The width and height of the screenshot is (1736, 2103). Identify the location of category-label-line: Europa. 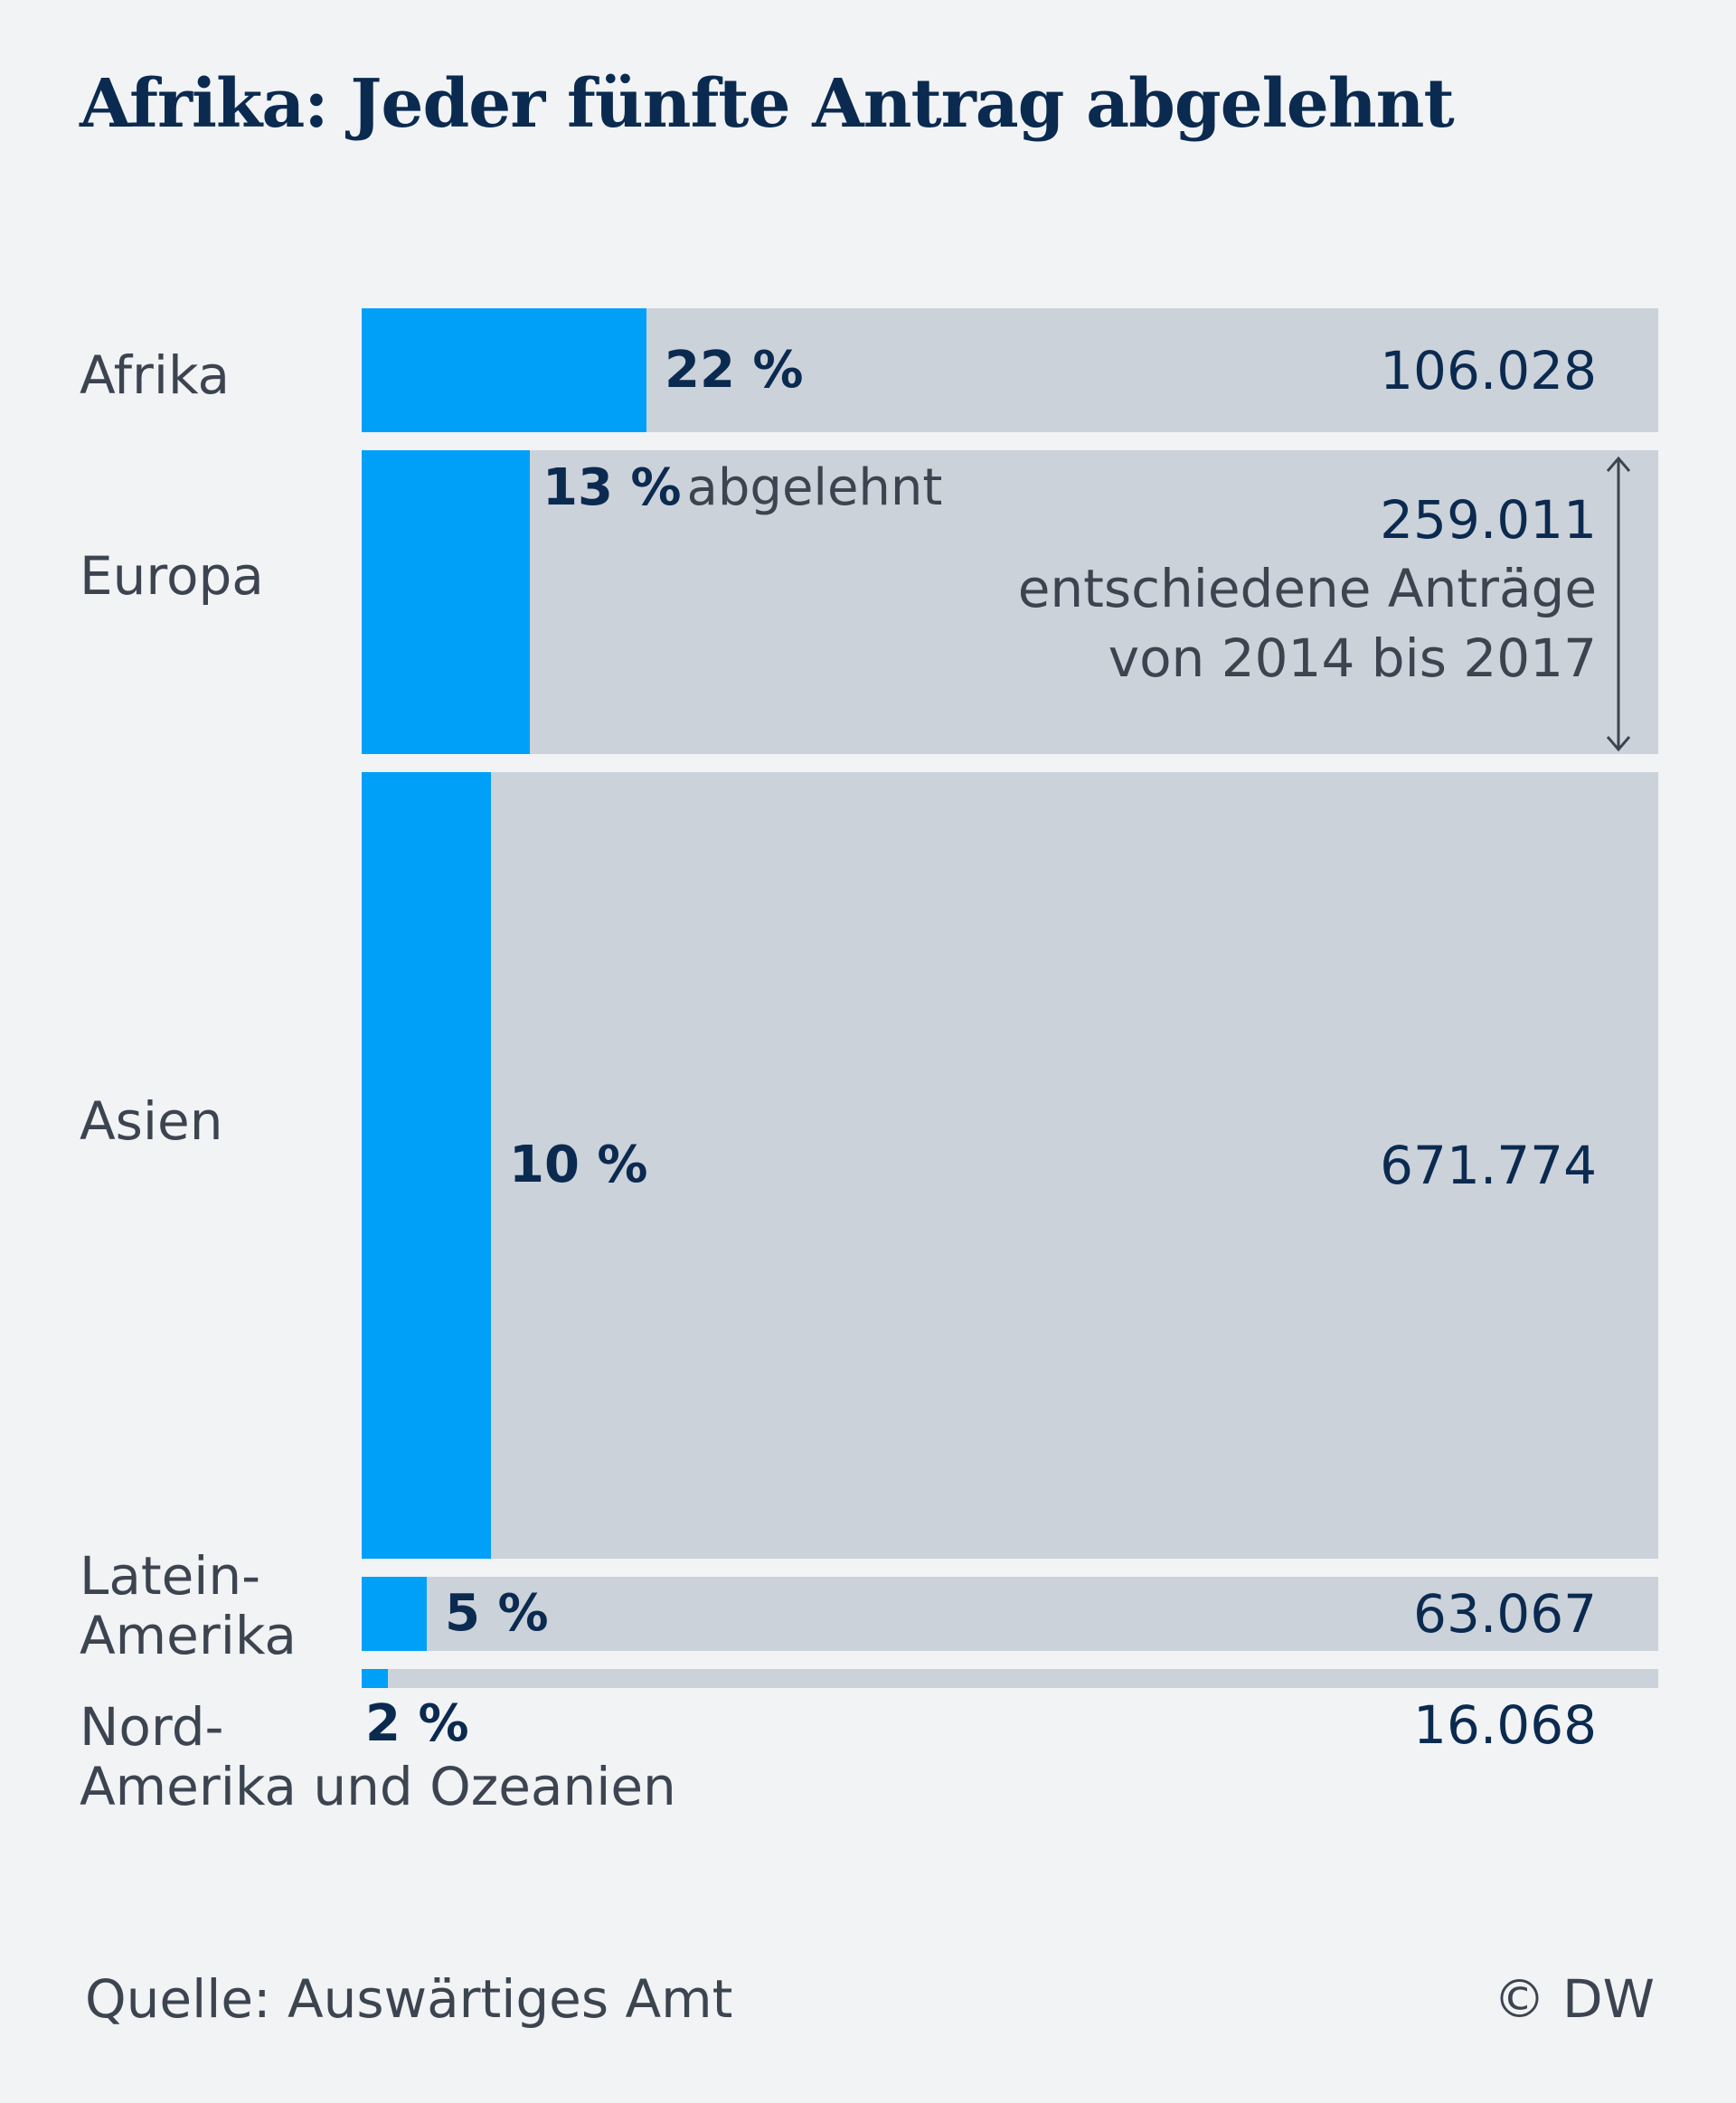
(172, 576).